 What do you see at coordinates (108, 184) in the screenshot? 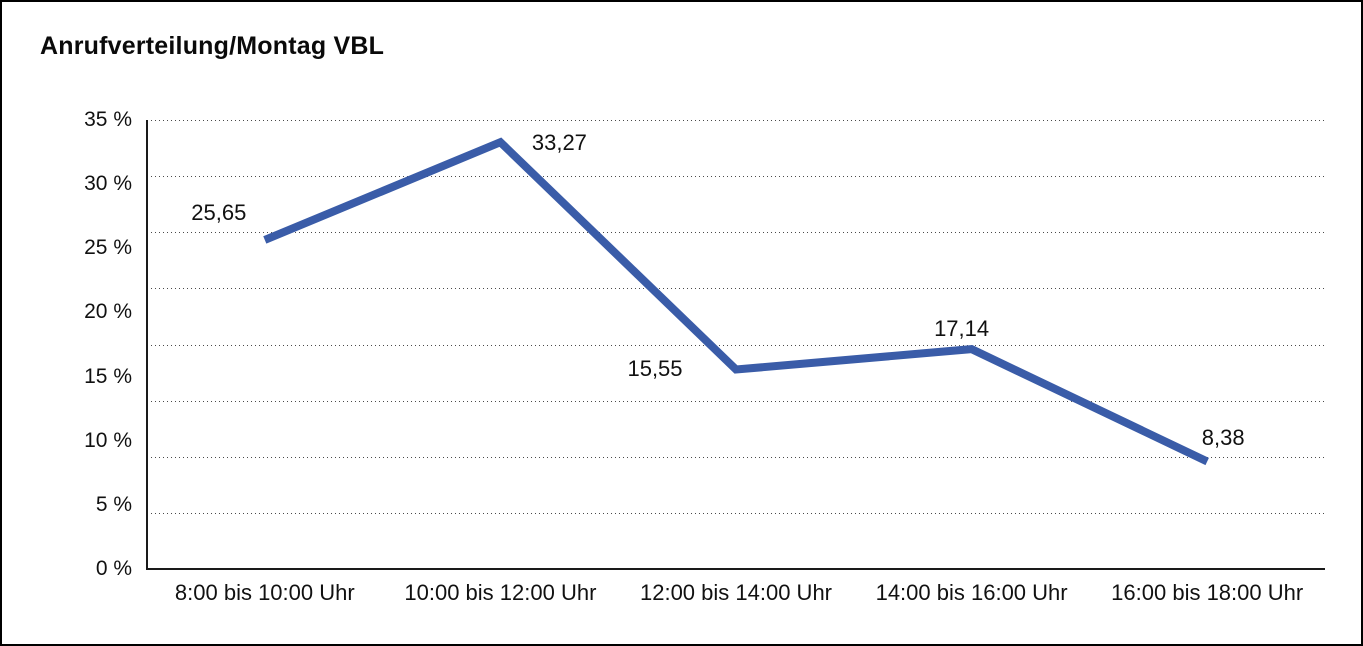
I see `y-tick-label: 30 %` at bounding box center [108, 184].